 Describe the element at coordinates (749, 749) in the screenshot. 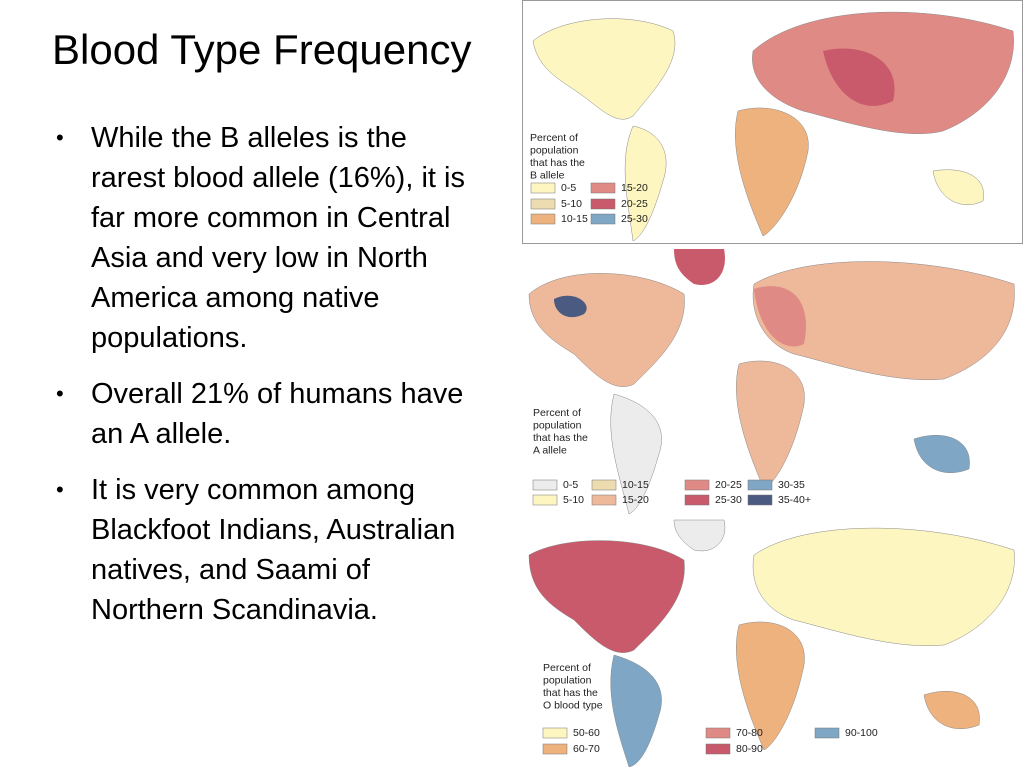

I see `legend-label: 80-90` at that location.